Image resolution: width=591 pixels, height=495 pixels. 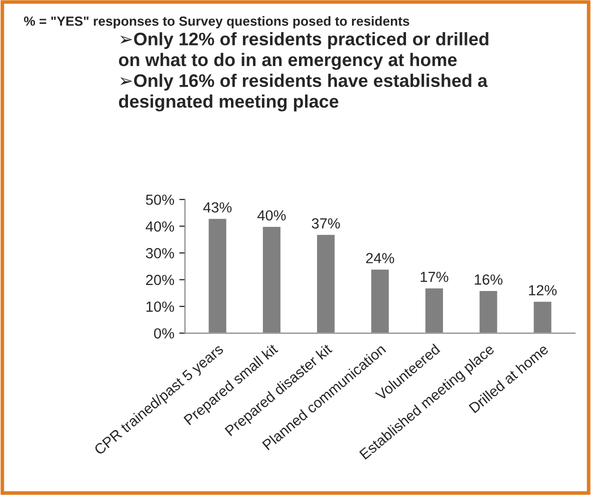 What do you see at coordinates (217, 207) in the screenshot?
I see `data-label: 43%` at bounding box center [217, 207].